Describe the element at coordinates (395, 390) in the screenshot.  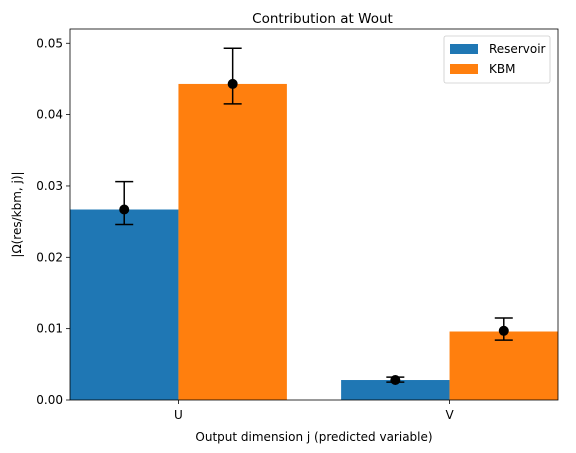
I see `bar-reservoir-v` at that location.